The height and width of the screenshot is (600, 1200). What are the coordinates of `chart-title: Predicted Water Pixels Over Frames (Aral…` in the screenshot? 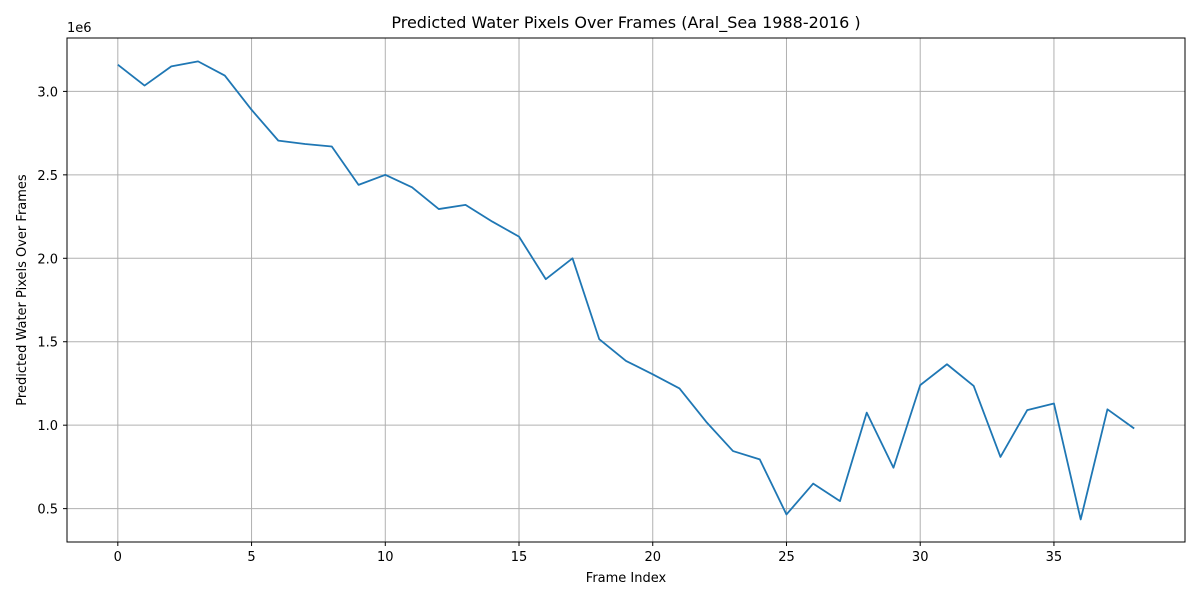 It's located at (625, 23).